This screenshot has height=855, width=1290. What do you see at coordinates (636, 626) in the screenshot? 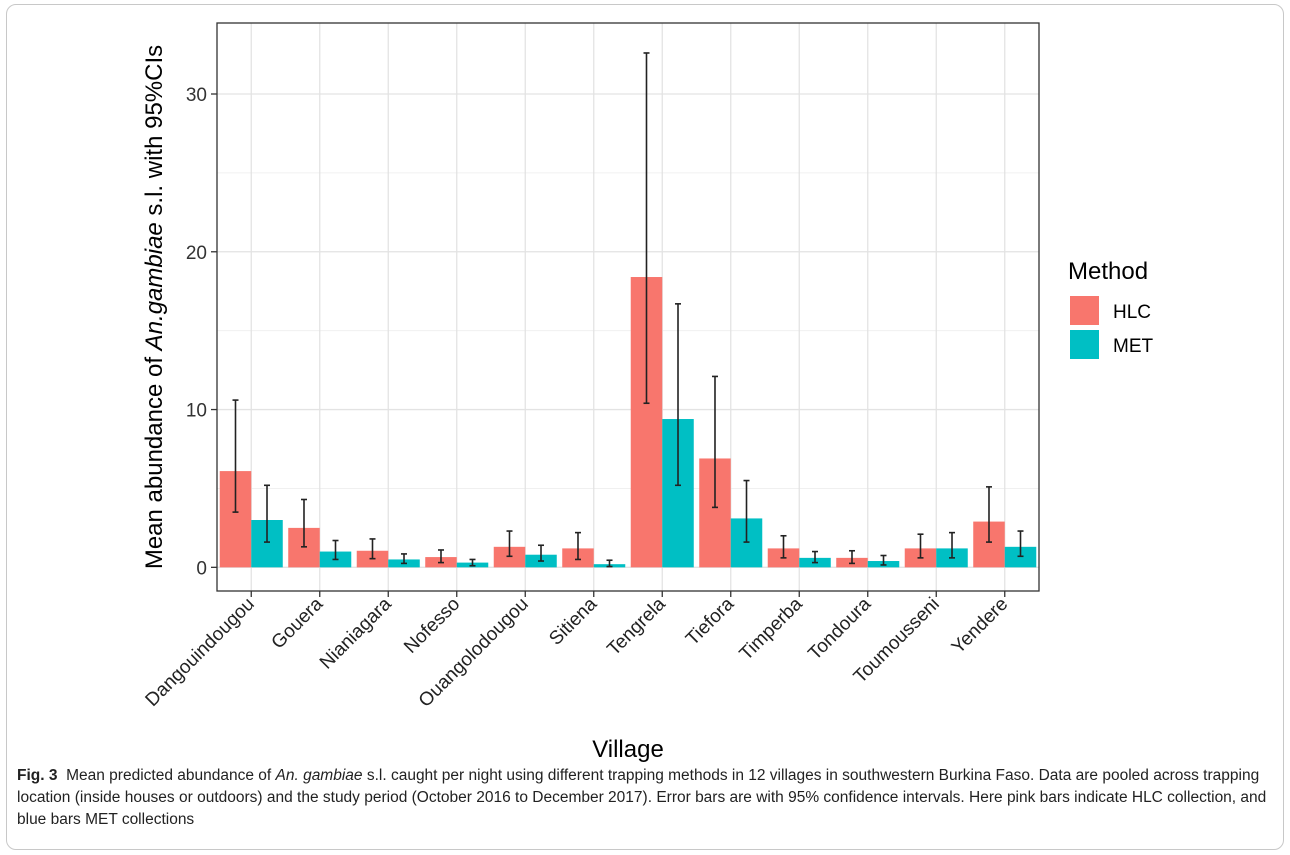
I see `x-tick-label-tengrela: Tengrela` at bounding box center [636, 626].